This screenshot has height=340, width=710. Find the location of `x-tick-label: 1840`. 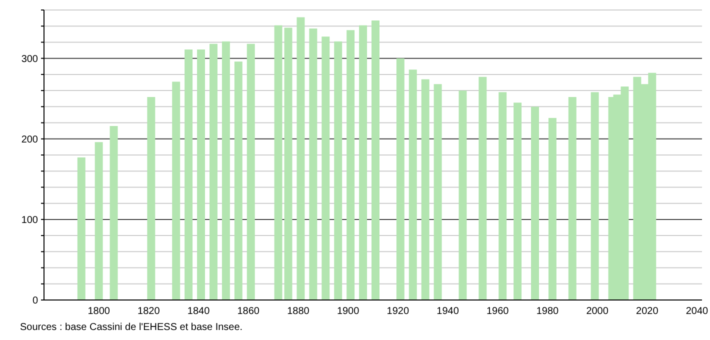

x-tick-label: 1840 is located at coordinates (198, 311).